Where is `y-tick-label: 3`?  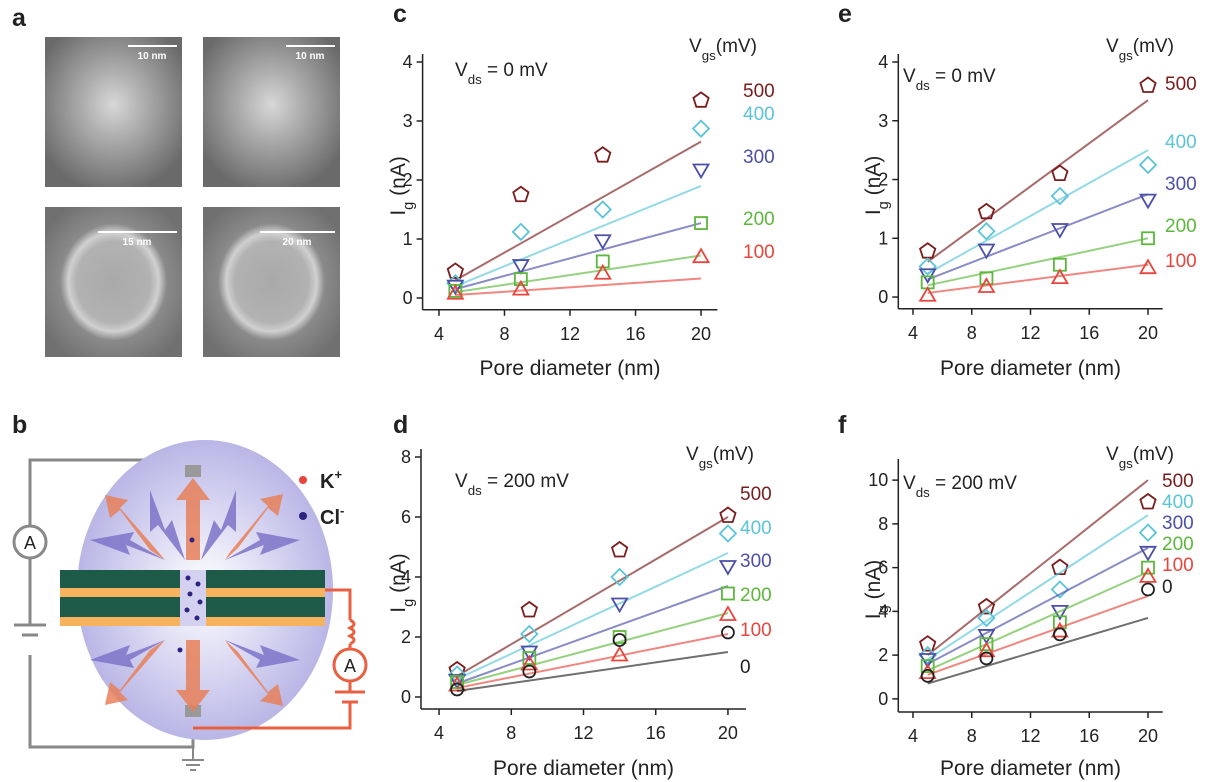
y-tick-label: 3 is located at coordinates (408, 121).